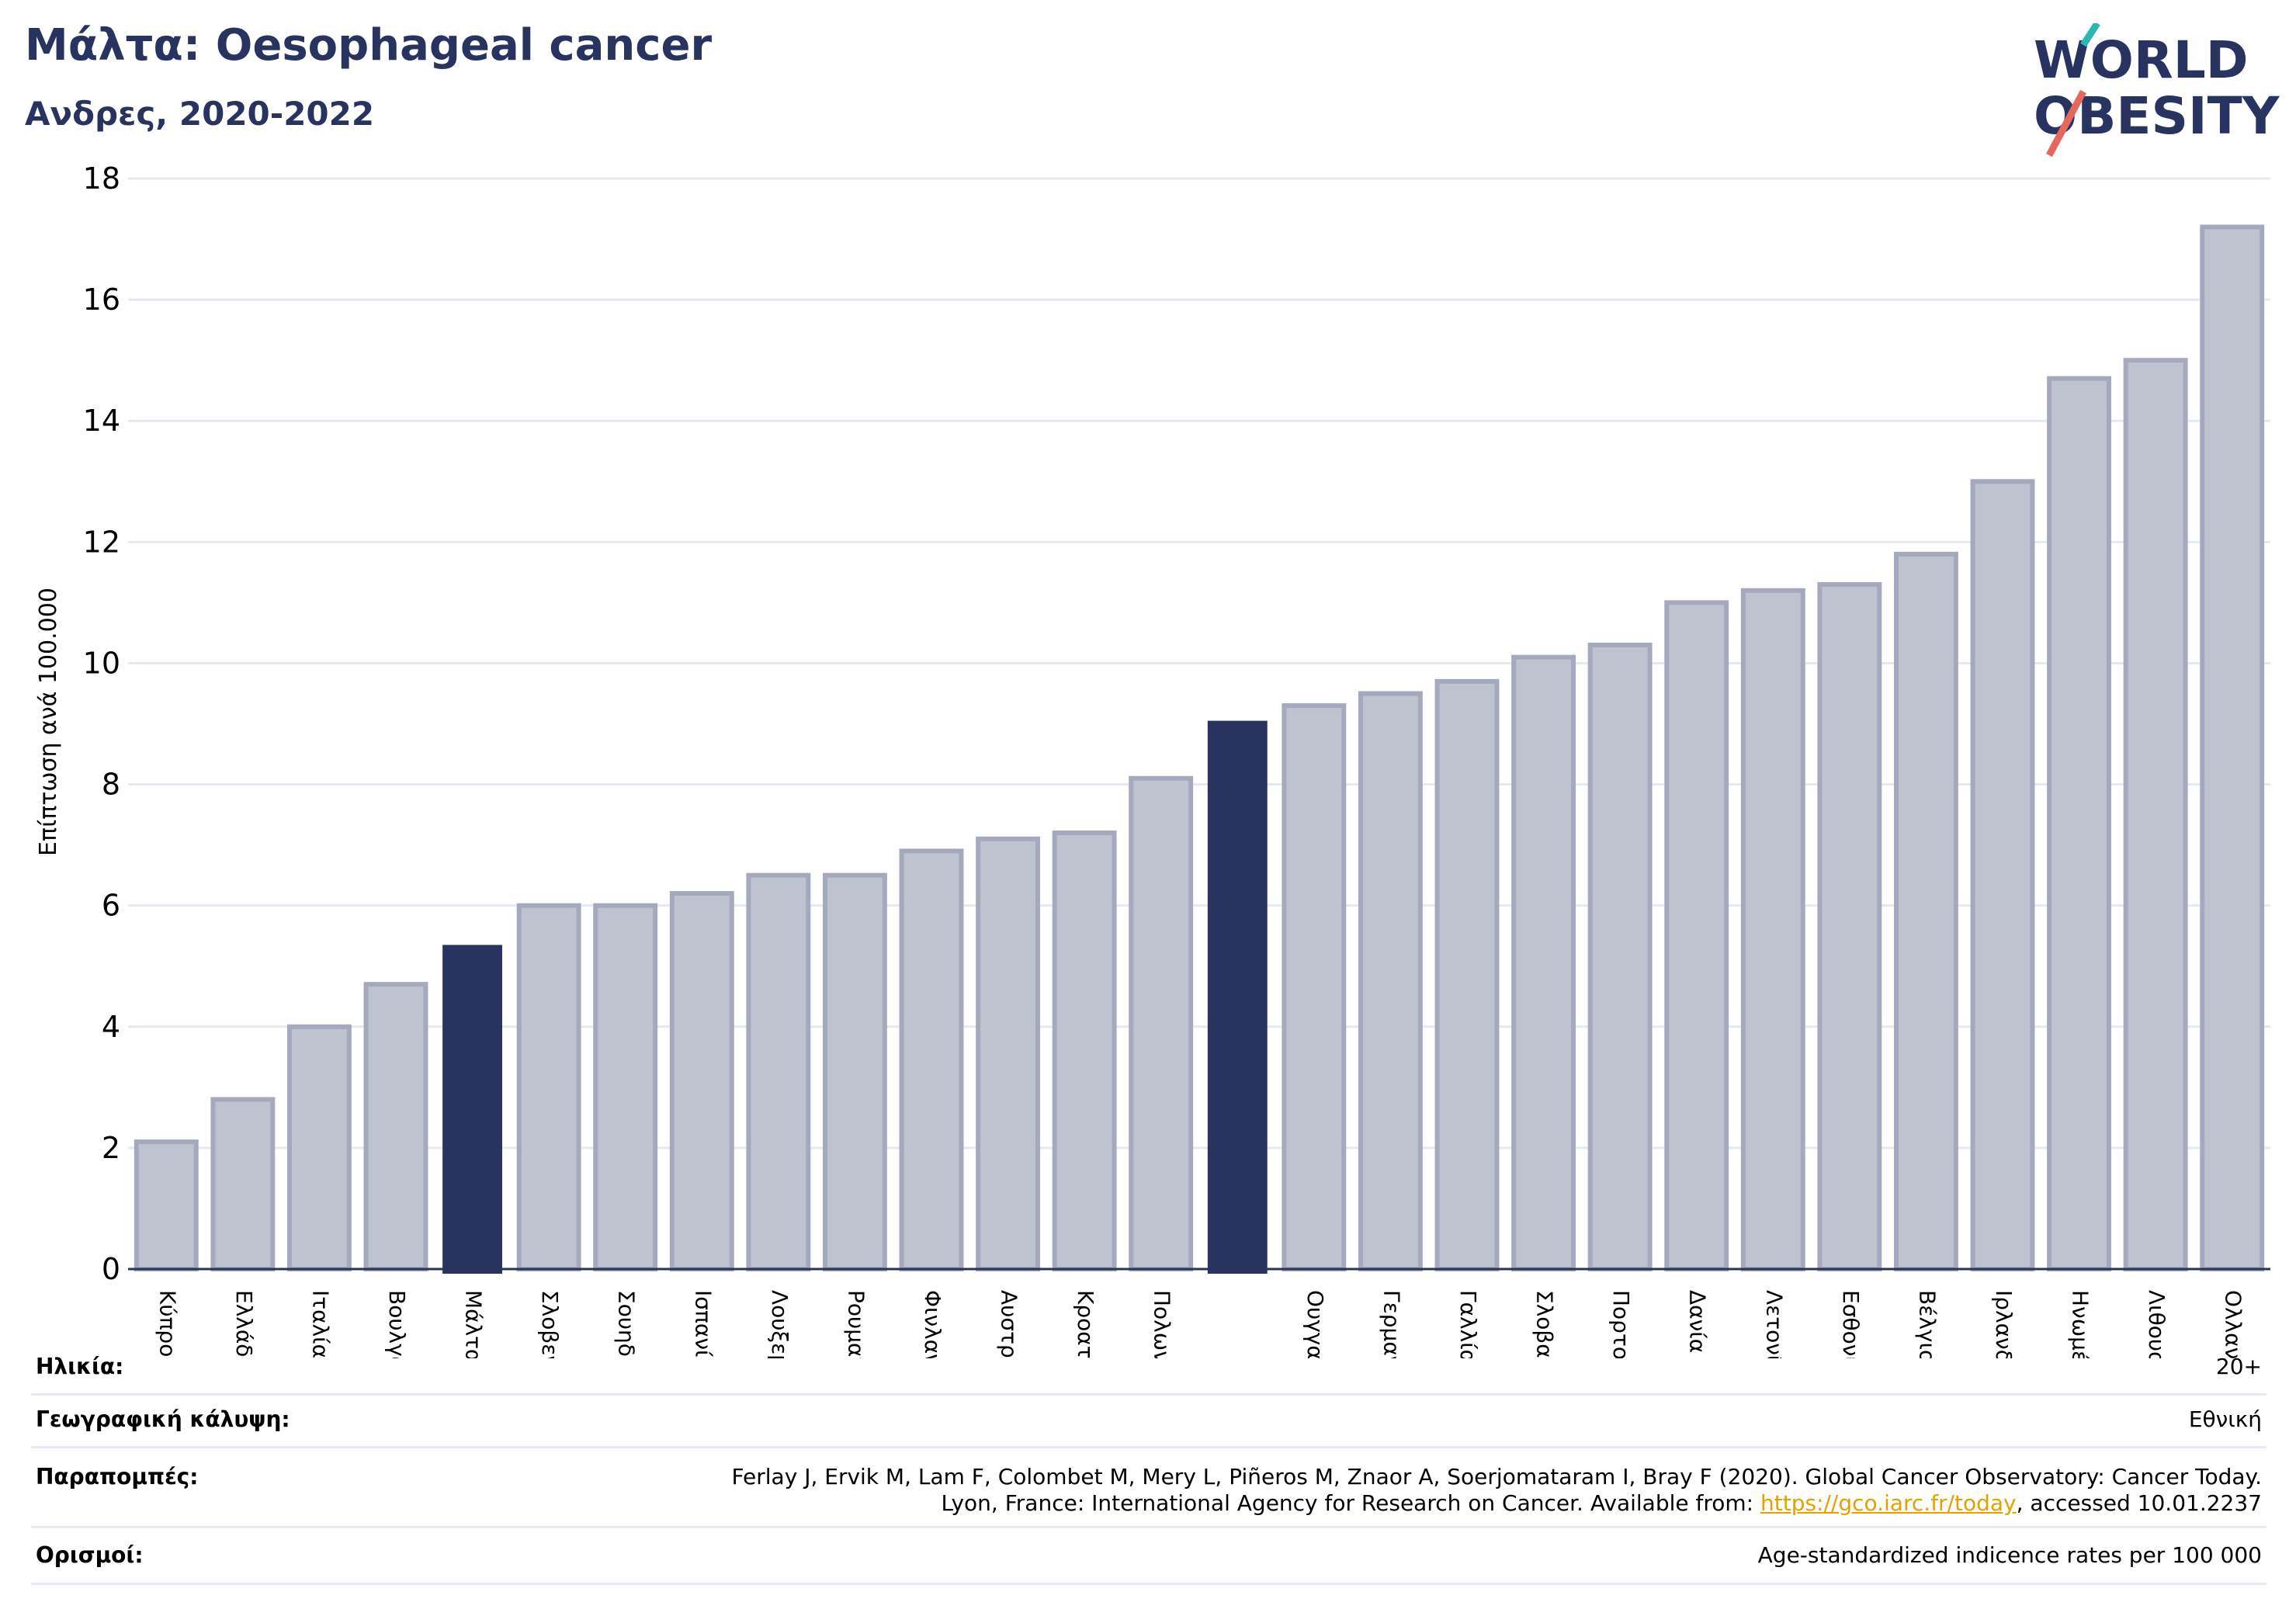 The image size is (2296, 1623). Describe the element at coordinates (1698, 1321) in the screenshot. I see `x-tick-label: Δανία` at that location.